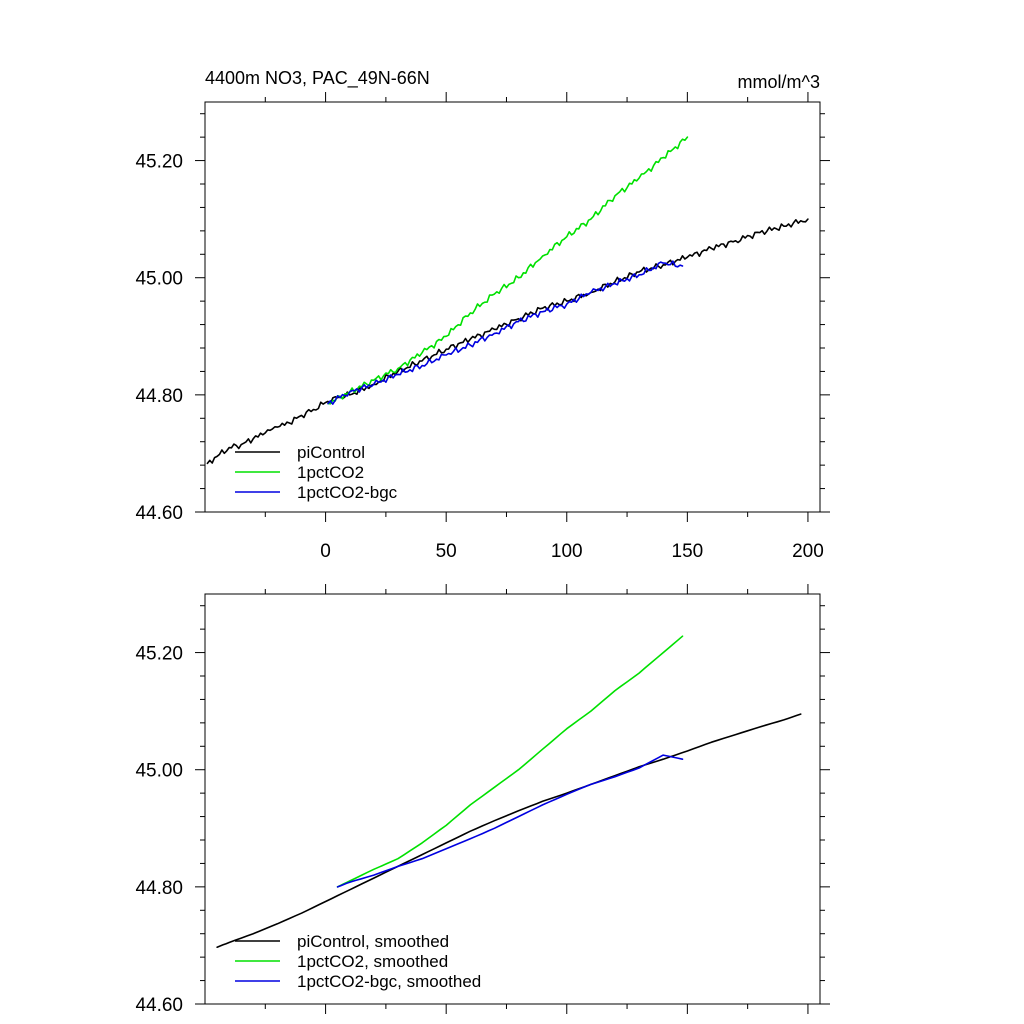  I want to click on legend-label: piControl, so click(331, 452).